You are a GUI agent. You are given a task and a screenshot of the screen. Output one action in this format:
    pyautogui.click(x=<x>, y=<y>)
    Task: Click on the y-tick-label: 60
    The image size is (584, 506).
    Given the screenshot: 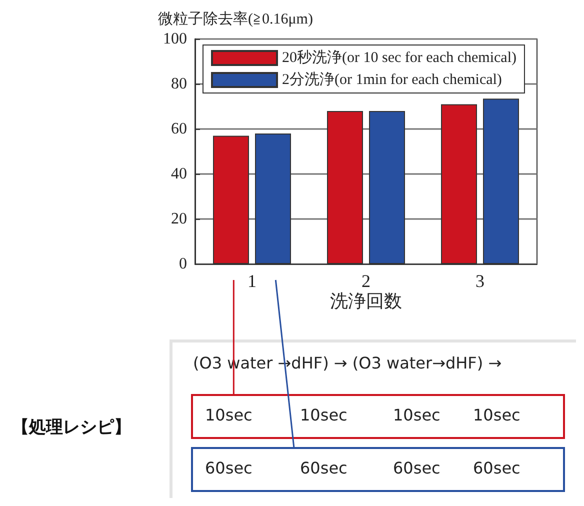 What is the action you would take?
    pyautogui.click(x=179, y=129)
    